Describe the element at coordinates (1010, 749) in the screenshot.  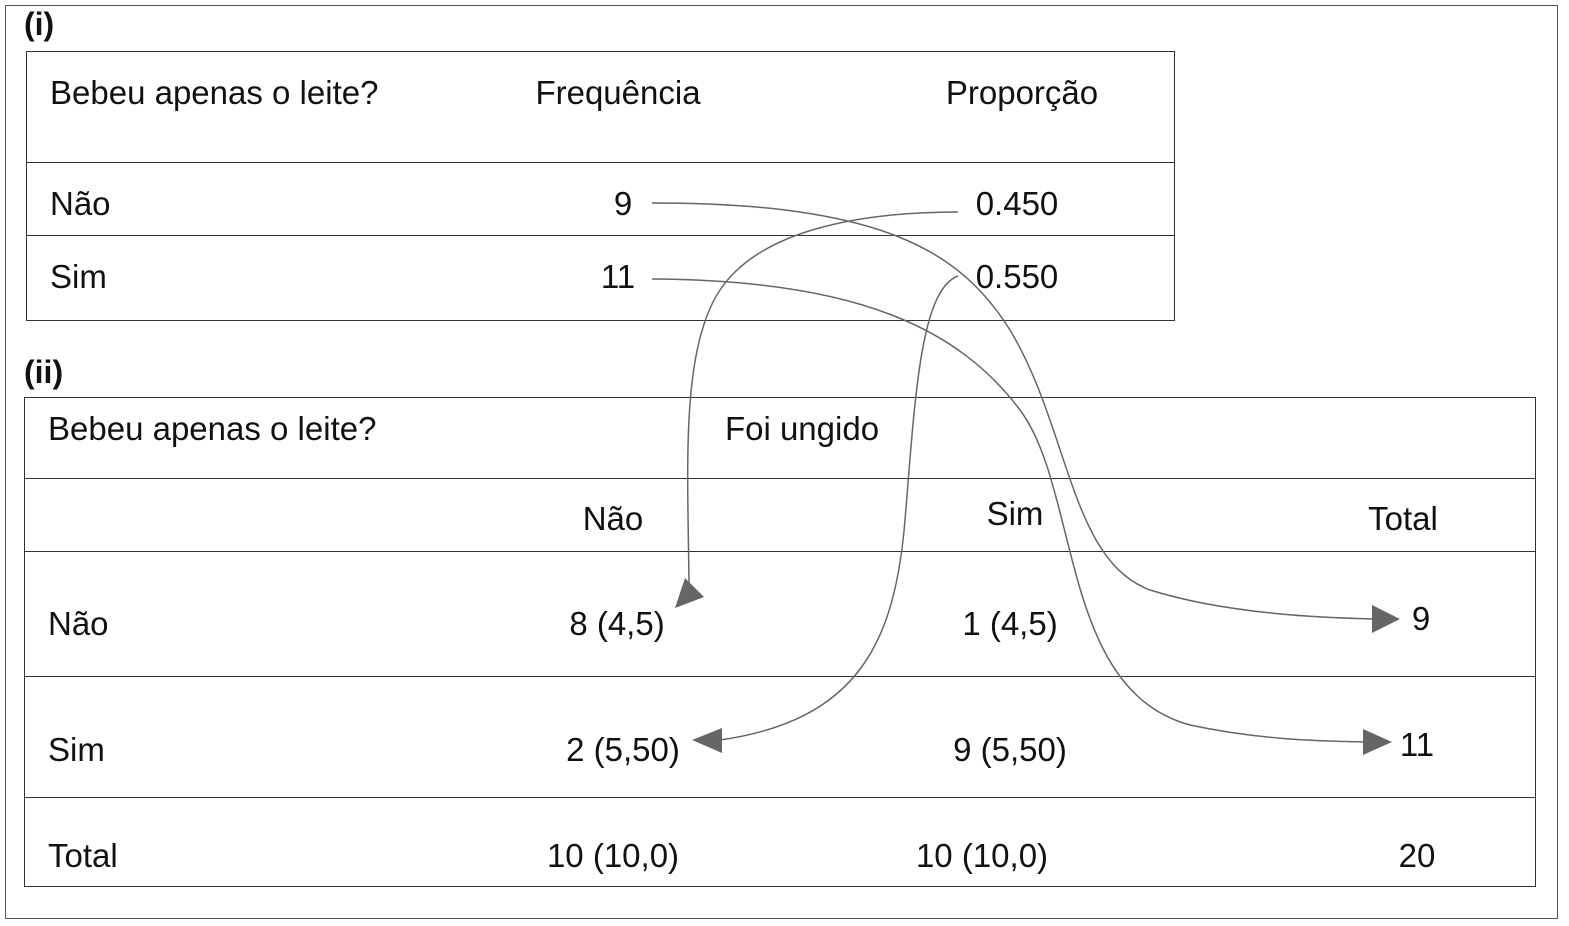
I see `cont-cell-sim: 9 (5,50)` at that location.